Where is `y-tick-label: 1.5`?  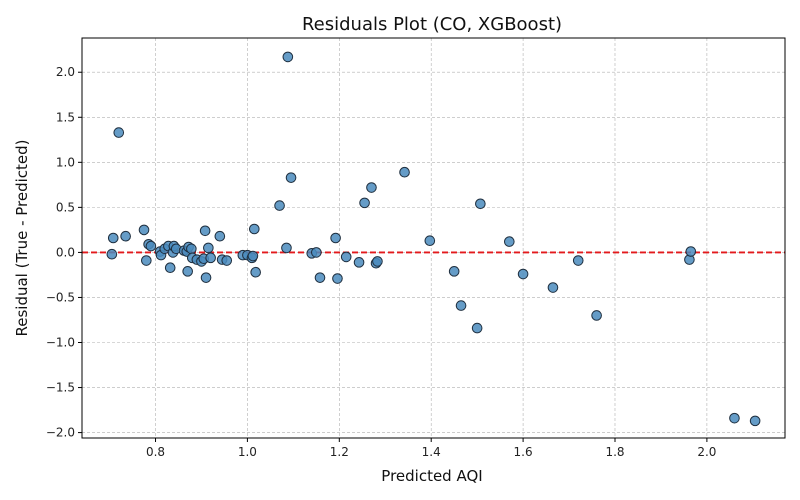
y-tick-label: 1.5 is located at coordinates (65, 117).